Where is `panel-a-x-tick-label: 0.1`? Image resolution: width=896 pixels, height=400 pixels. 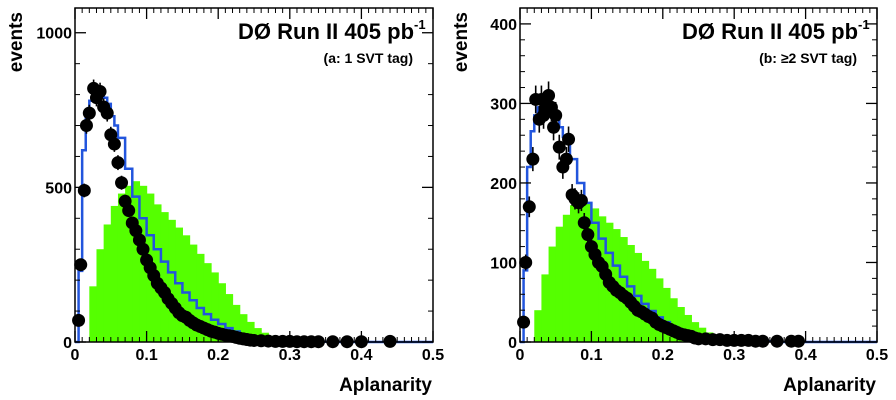 panel-a-x-tick-label: 0.1 is located at coordinates (146, 355).